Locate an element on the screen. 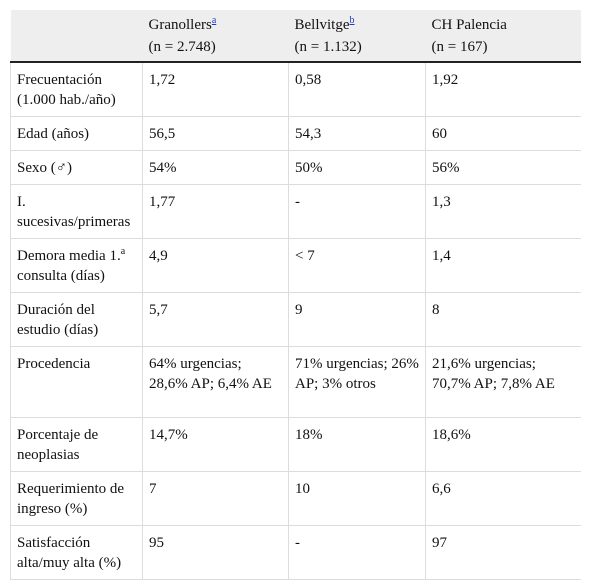 The image size is (590, 580). table-row: Sexo (♂) 54% 50% 56% is located at coordinates (295, 167).